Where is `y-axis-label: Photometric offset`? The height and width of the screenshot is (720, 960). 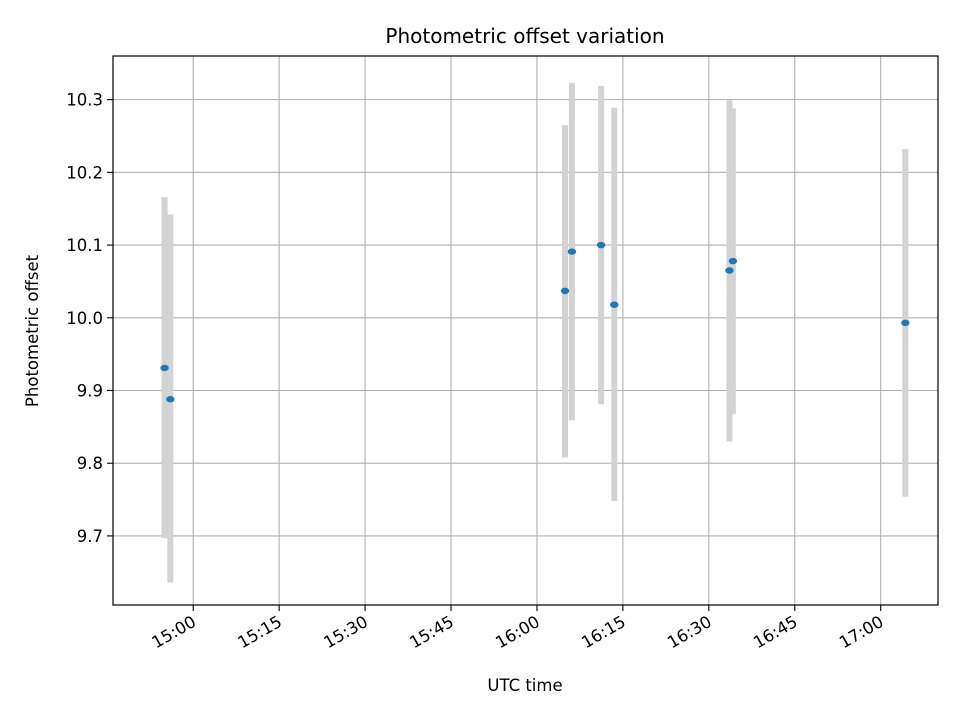 y-axis-label: Photometric offset is located at coordinates (32, 330).